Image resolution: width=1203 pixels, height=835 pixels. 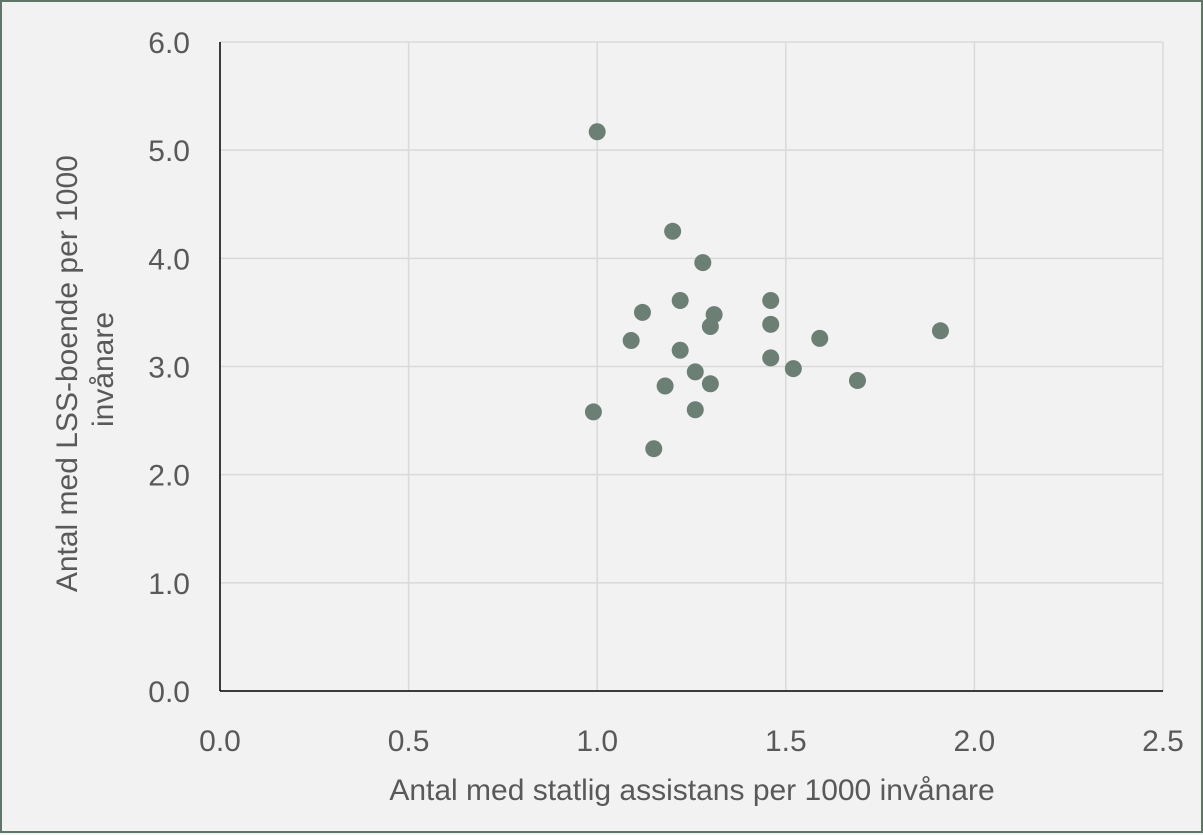 I want to click on x-tick-label: 2.5, so click(x=1163, y=741).